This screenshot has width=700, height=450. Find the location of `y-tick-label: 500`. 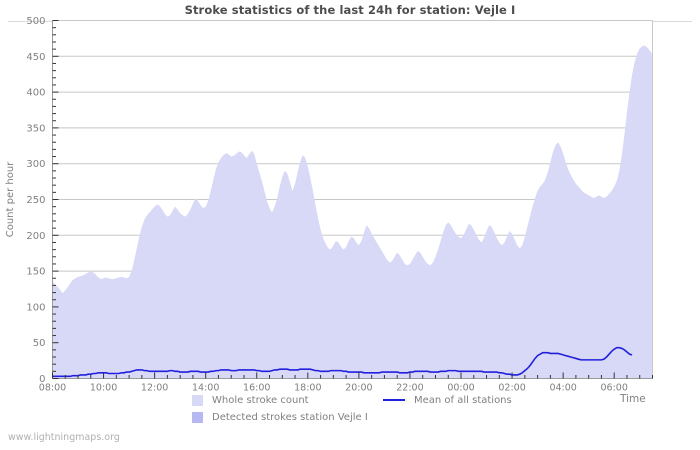

y-tick-label: 500 is located at coordinates (35, 21).